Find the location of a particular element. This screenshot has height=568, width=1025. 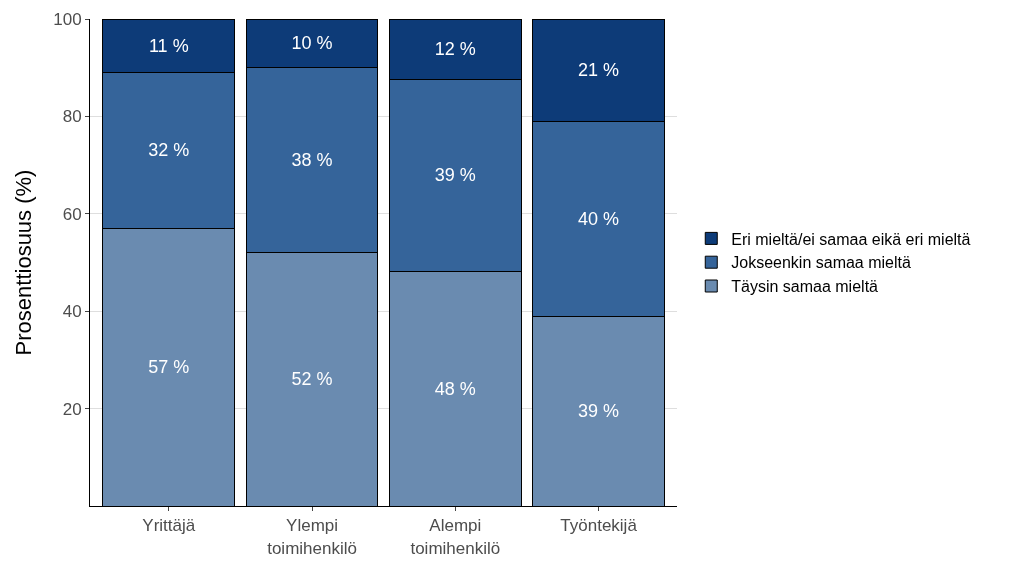

legend-label: Jokseenkin samaa mieltä is located at coordinates (821, 263).